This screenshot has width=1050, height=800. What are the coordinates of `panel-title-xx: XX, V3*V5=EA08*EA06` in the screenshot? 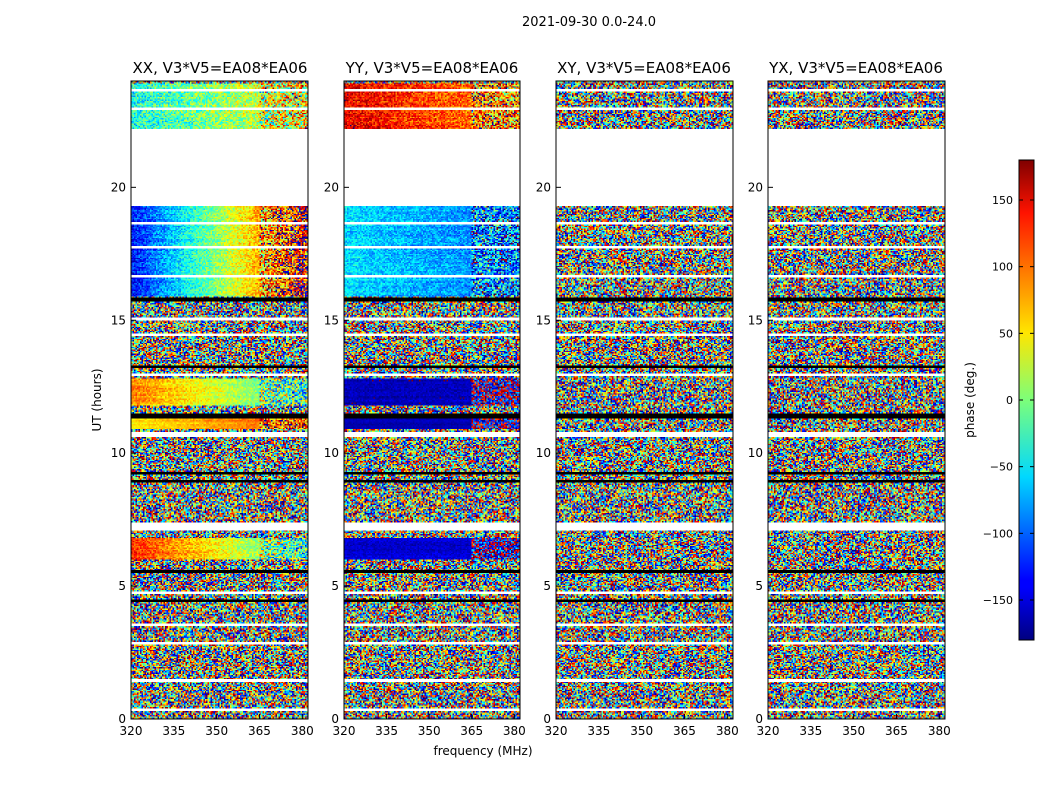 It's located at (220, 68).